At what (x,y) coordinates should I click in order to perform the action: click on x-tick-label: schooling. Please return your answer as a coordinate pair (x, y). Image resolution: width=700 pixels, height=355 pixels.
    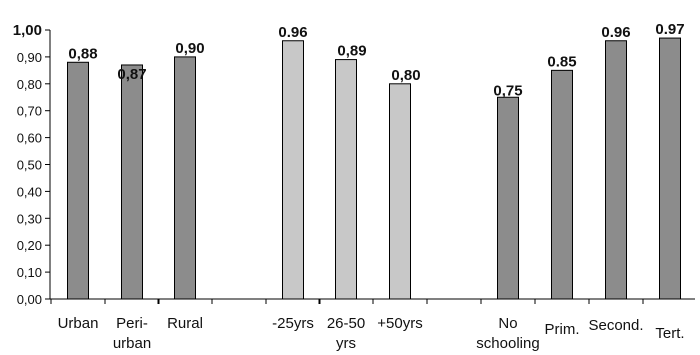
    Looking at the image, I should click on (507, 343).